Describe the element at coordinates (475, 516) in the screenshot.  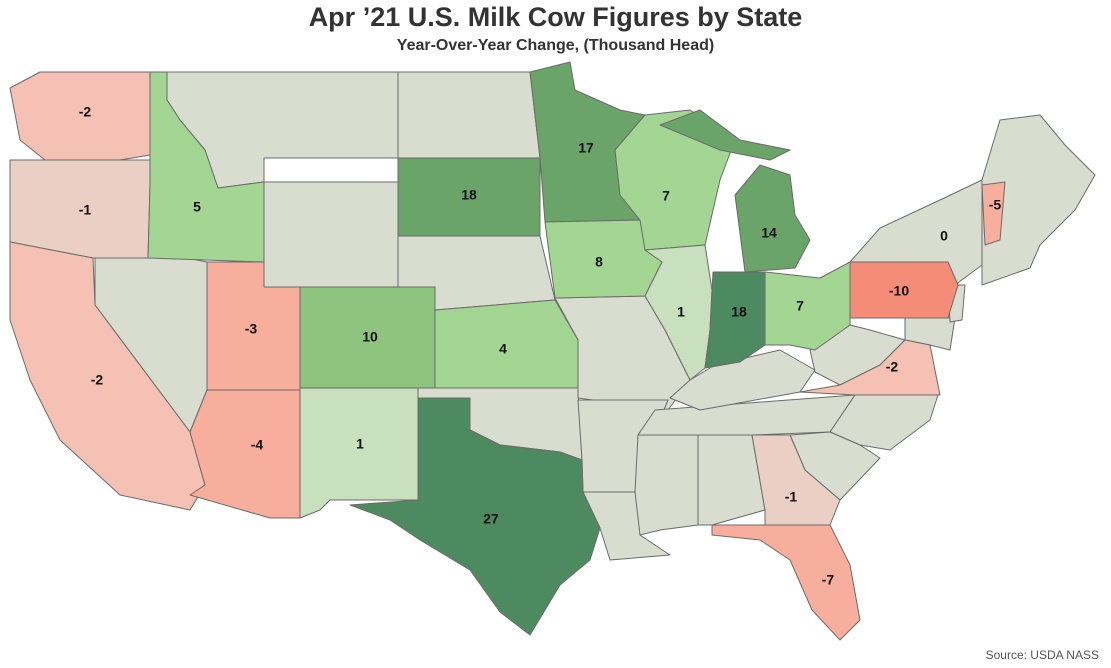
I see `state-texas` at that location.